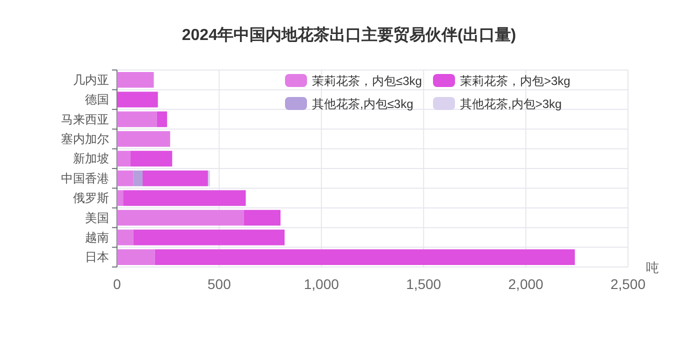  I want to click on x-tick-label: 0, so click(117, 284).